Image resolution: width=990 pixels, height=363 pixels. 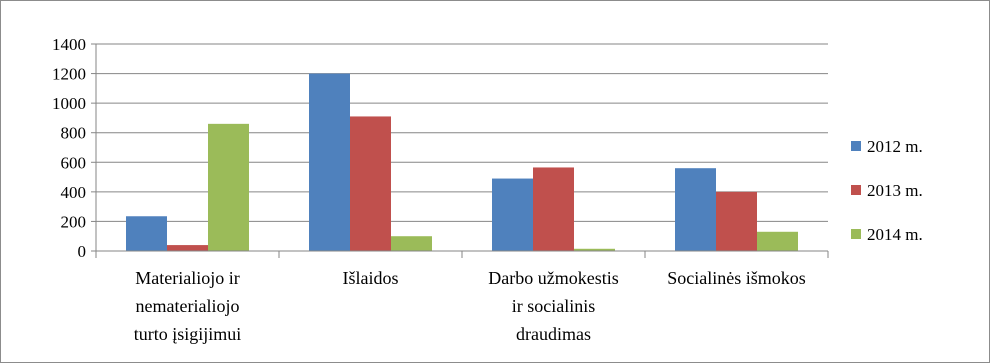 I want to click on x-tick-label: Socialinės išmokos, so click(x=736, y=278).